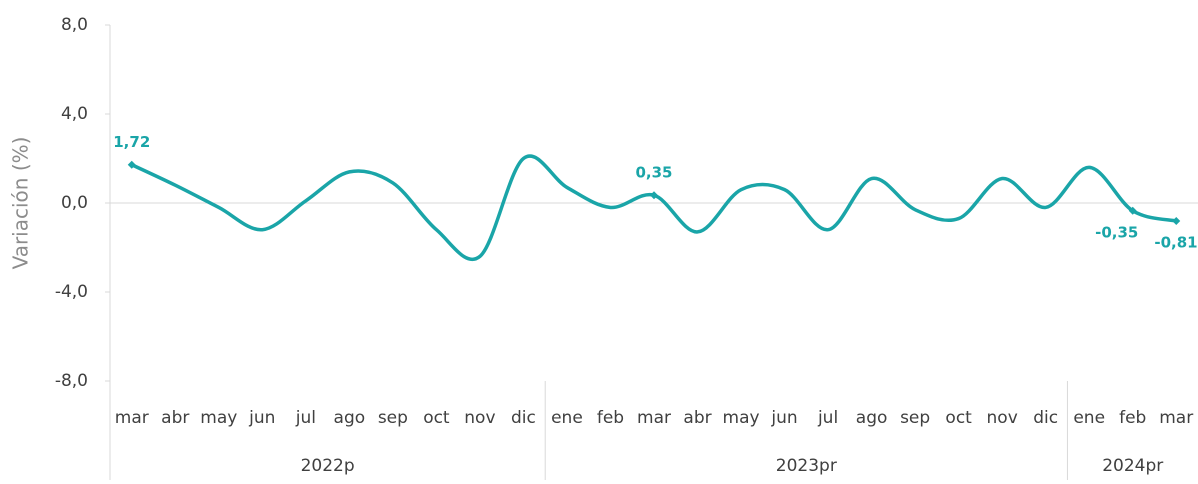 The image size is (1198, 484). What do you see at coordinates (74, 25) in the screenshot?
I see `y-tick-label: 8,0` at bounding box center [74, 25].